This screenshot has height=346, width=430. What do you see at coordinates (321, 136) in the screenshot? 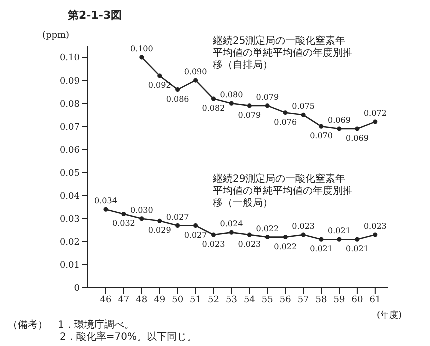
I see `data-label: 0.070` at bounding box center [321, 136].